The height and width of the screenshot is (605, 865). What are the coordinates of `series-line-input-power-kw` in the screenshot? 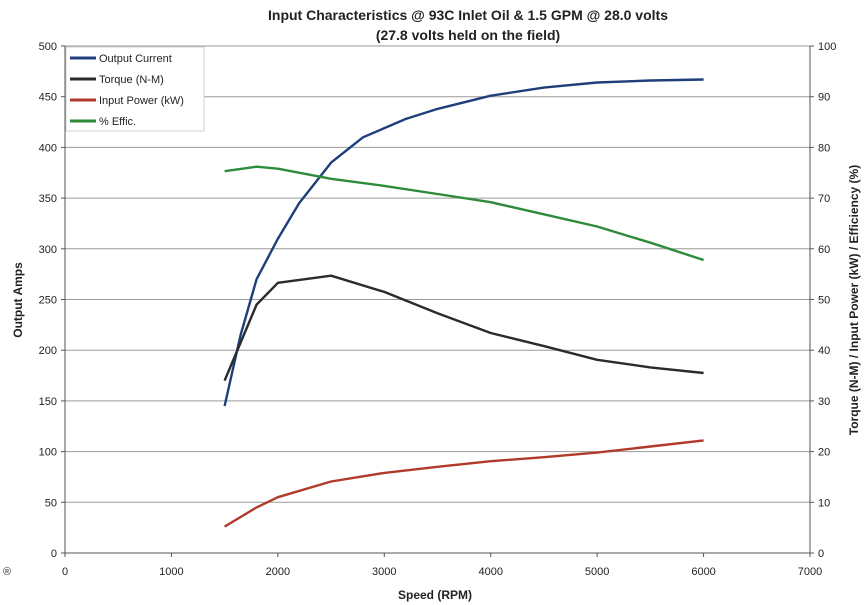 It's located at (463, 483).